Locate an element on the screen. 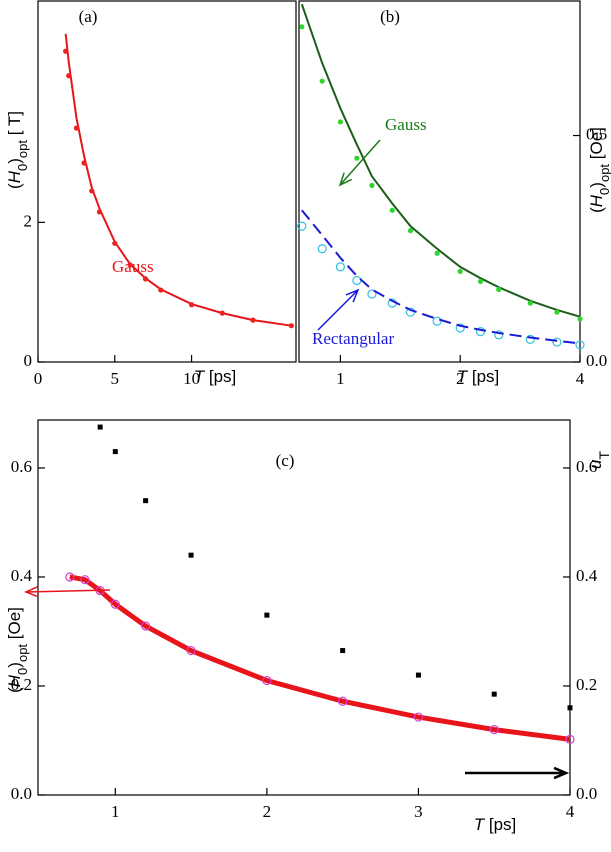 This screenshot has width=611, height=852. axis-label: uT is located at coordinates (598, 460).